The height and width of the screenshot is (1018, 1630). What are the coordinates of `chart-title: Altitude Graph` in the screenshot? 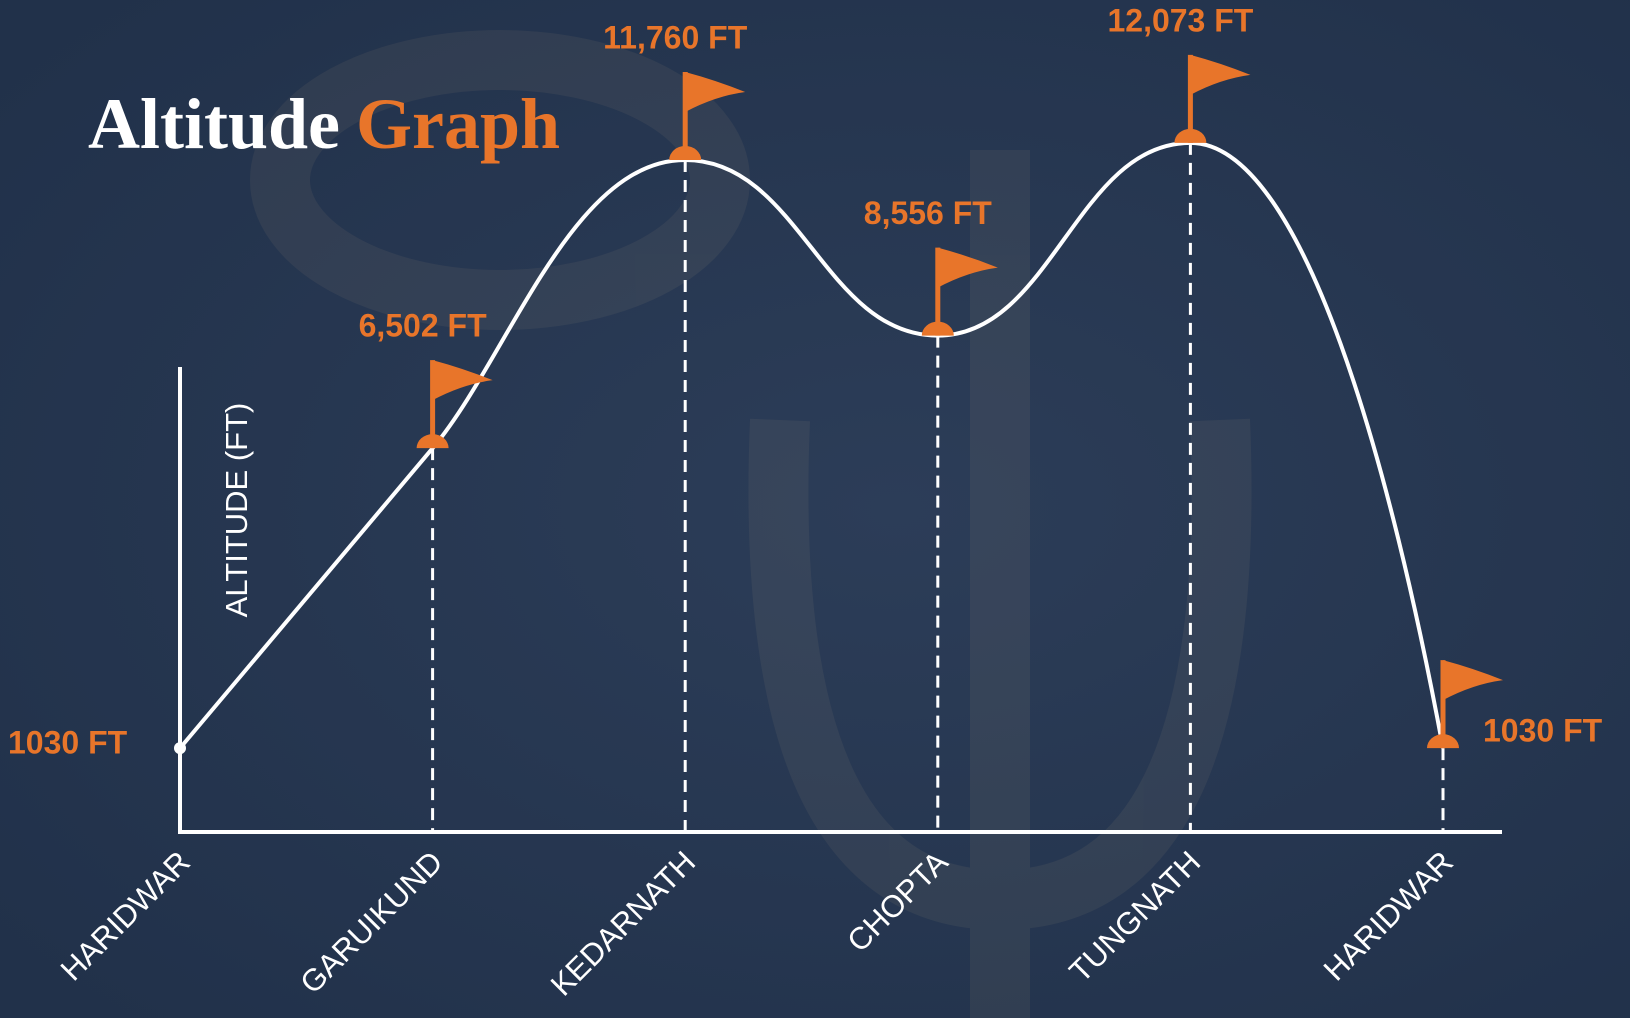 It's located at (324, 124).